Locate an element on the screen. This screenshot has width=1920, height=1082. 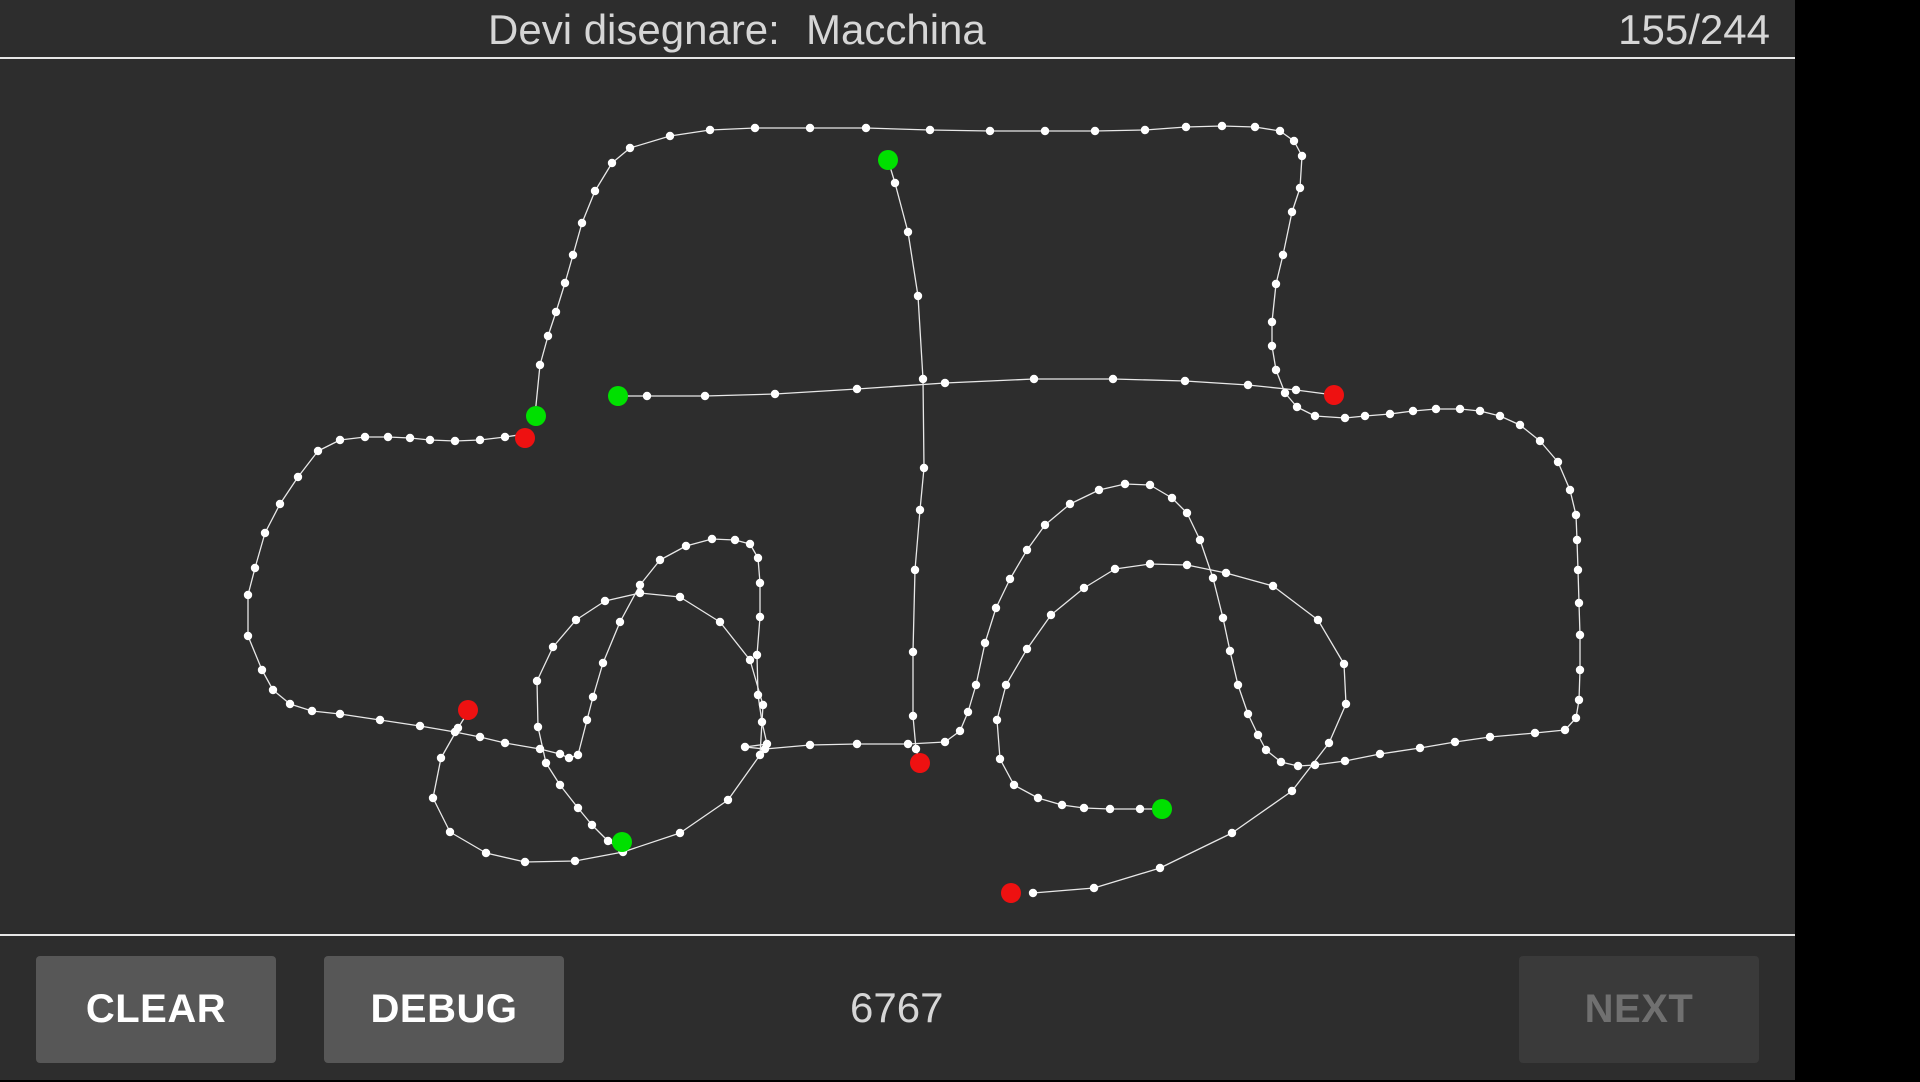
score-value: 6767 is located at coordinates (897, 1007).